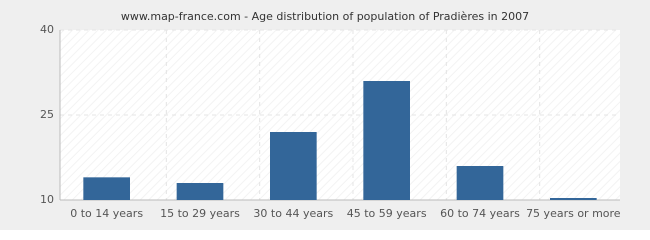 This screenshot has width=650, height=240. I want to click on x-tick-label: 15 to 29 years, so click(200, 213).